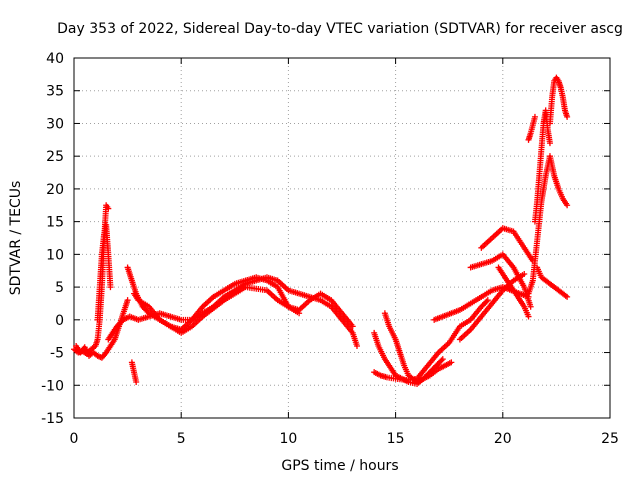 The width and height of the screenshot is (640, 480). Describe the element at coordinates (52, 386) in the screenshot. I see `y-tick-label: -10` at that location.